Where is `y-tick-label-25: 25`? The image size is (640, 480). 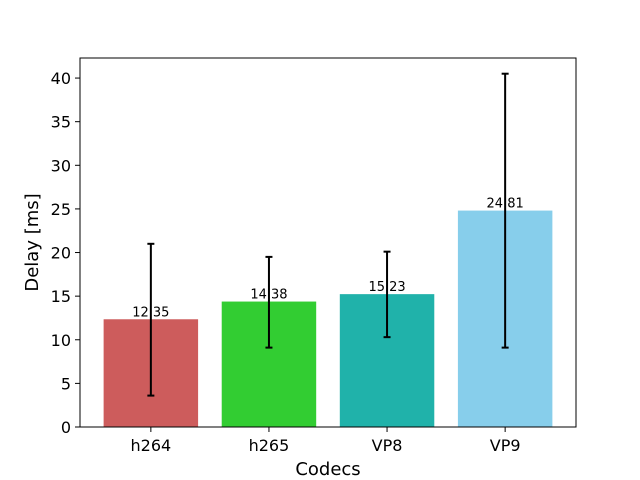 y-tick-label-25: 25 is located at coordinates (61, 209).